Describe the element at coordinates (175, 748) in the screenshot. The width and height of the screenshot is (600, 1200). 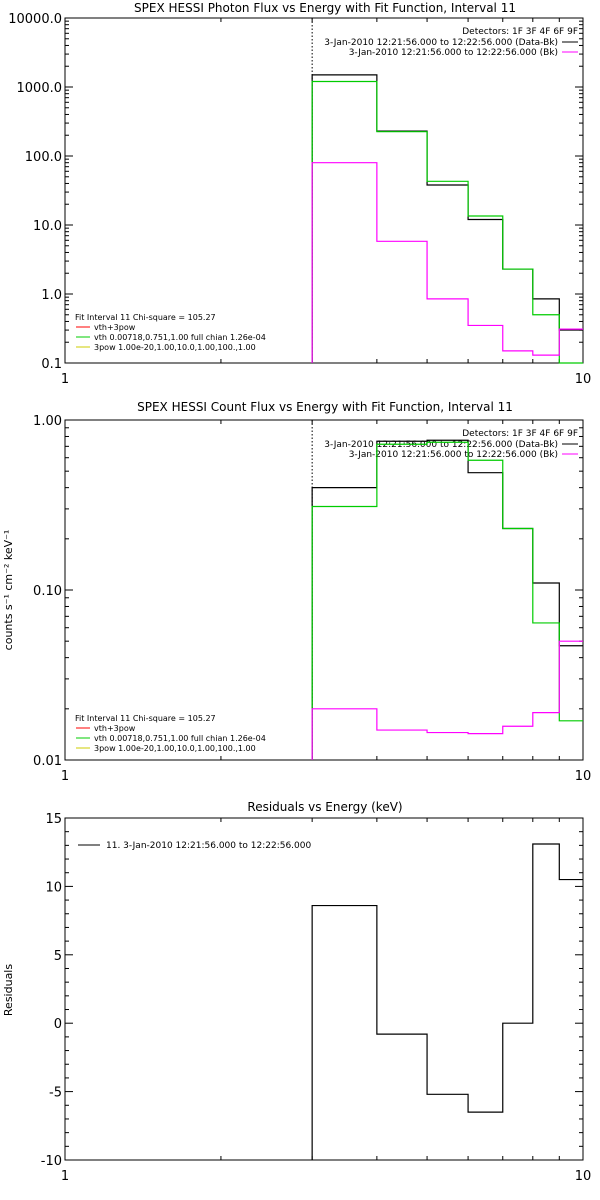
I see `count-fit-line-3: 3pow 1.00e-20,1.00,10.0,1.00,100.,1.00` at that location.